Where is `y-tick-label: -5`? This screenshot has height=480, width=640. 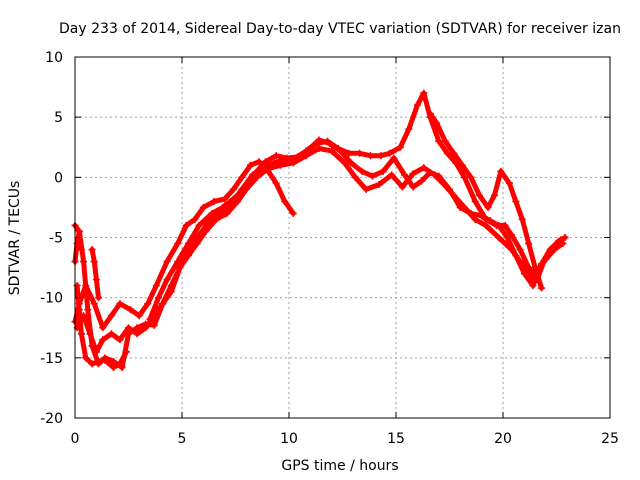 y-tick-label: -5 is located at coordinates (56, 239).